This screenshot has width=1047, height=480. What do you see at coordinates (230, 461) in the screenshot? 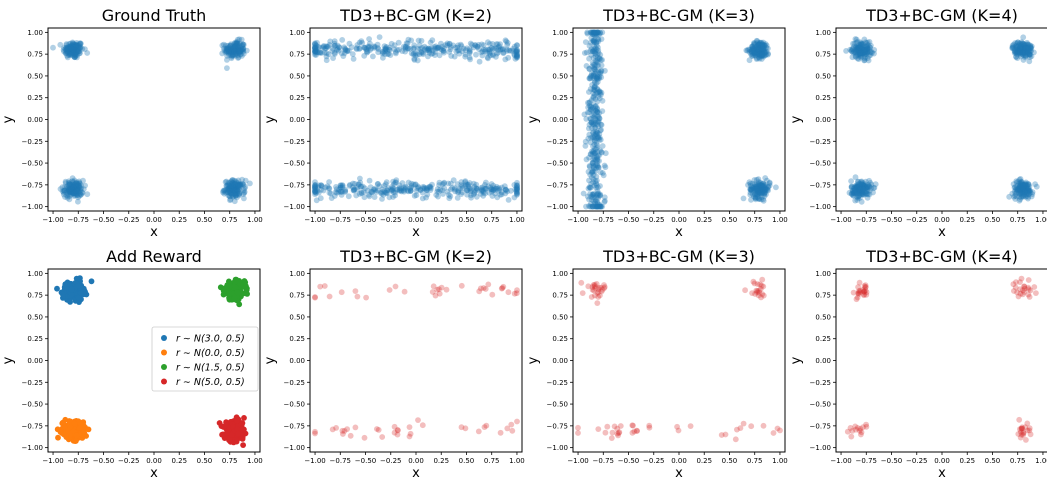
I see `x-tick-label: 0.75` at bounding box center [230, 461].